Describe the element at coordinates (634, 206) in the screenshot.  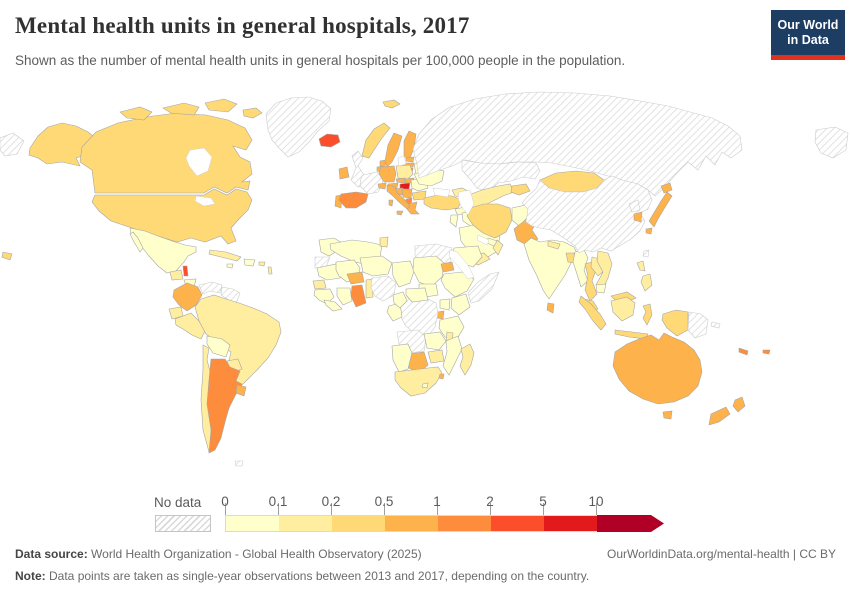
I see `country-north-korea` at that location.